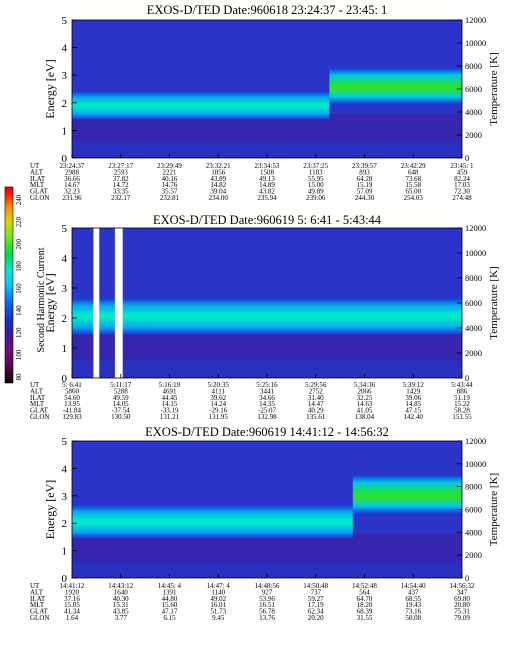  I want to click on ephemeris-cell: 142.40, so click(414, 417).